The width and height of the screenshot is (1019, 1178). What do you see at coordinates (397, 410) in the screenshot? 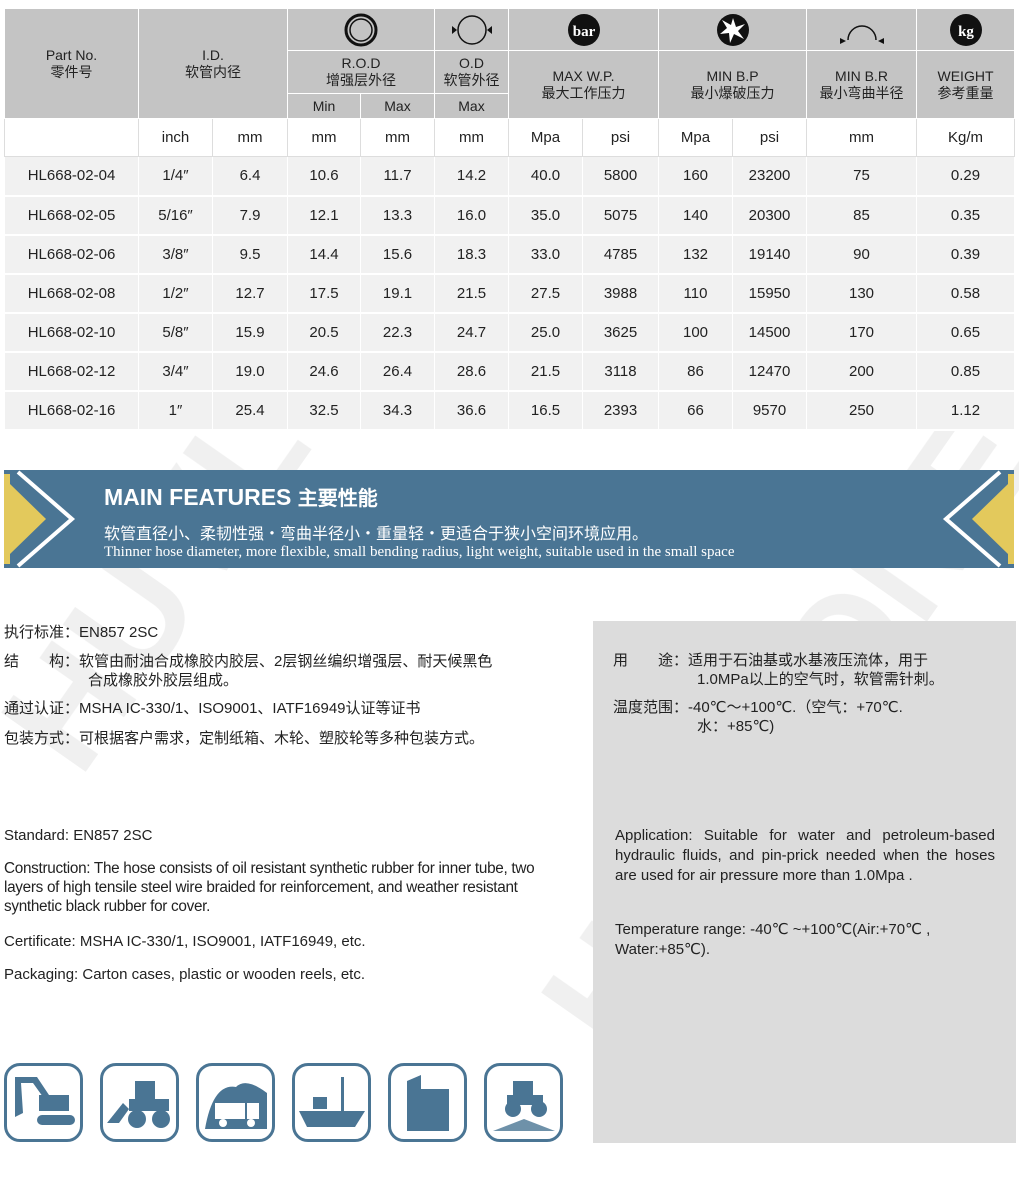
I see `table-cell: 34.3` at bounding box center [397, 410].